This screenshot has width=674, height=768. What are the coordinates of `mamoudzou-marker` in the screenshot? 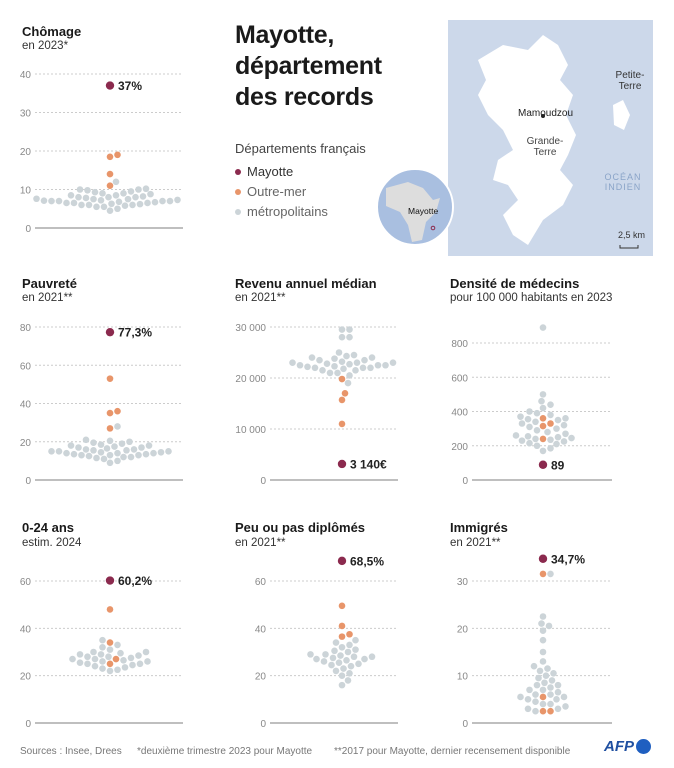 It's located at (543, 116).